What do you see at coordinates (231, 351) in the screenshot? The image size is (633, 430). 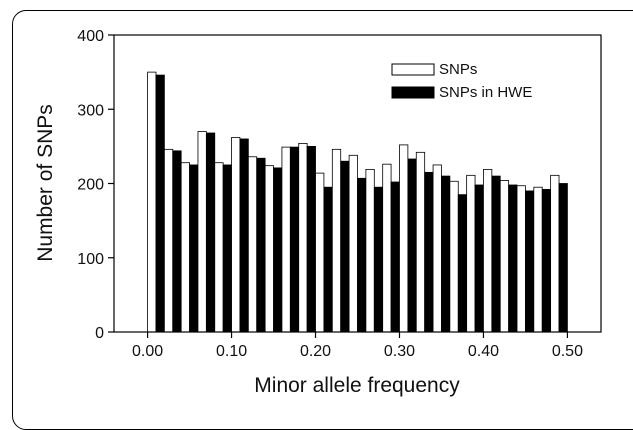 I see `x-tick-label: 0.10` at bounding box center [231, 351].